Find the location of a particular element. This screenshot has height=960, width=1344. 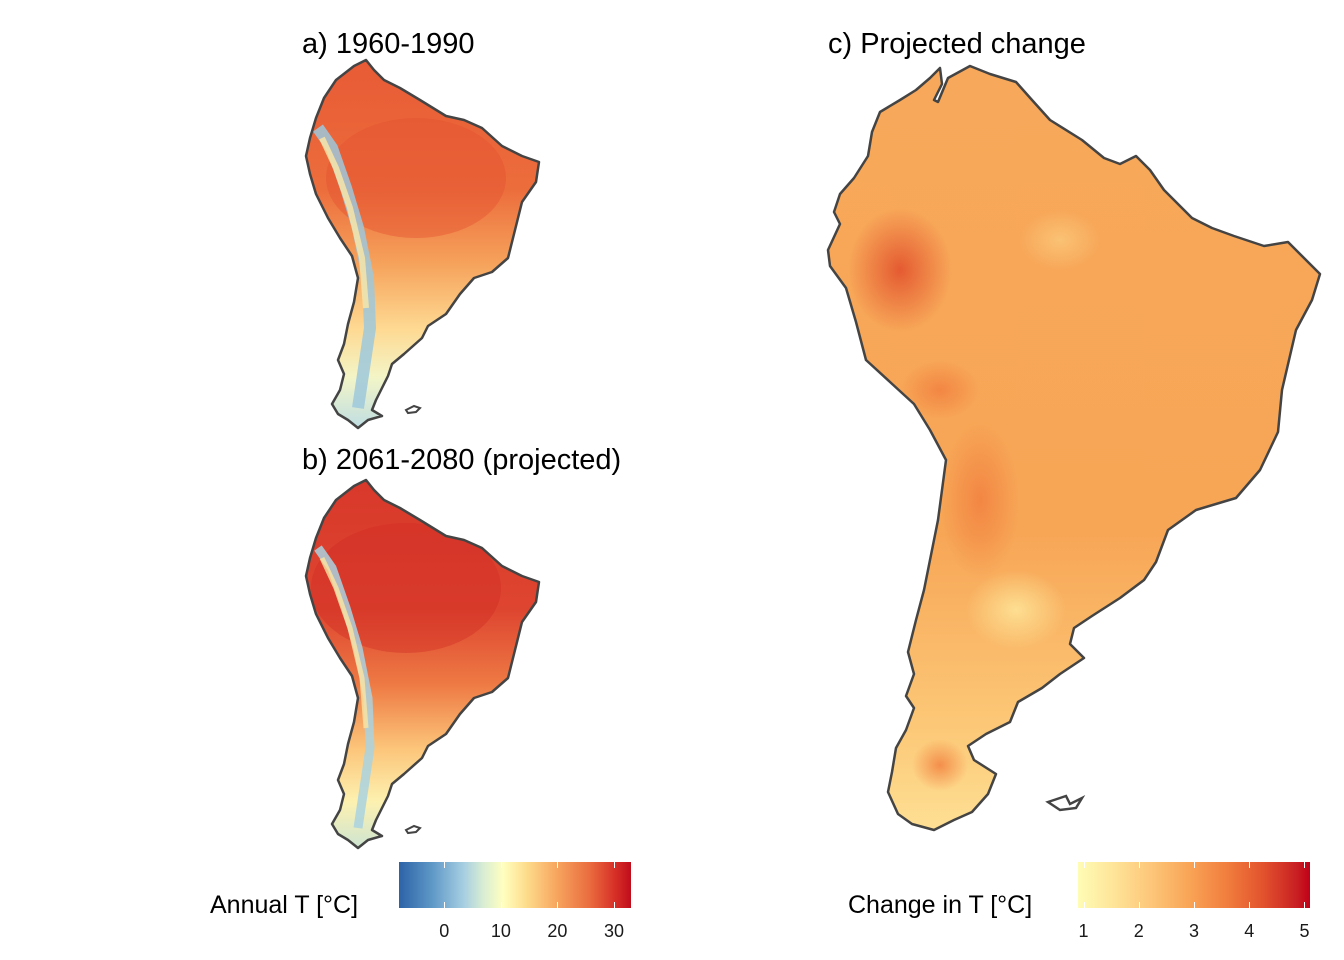

temperature-tick-label: 0 is located at coordinates (444, 931).